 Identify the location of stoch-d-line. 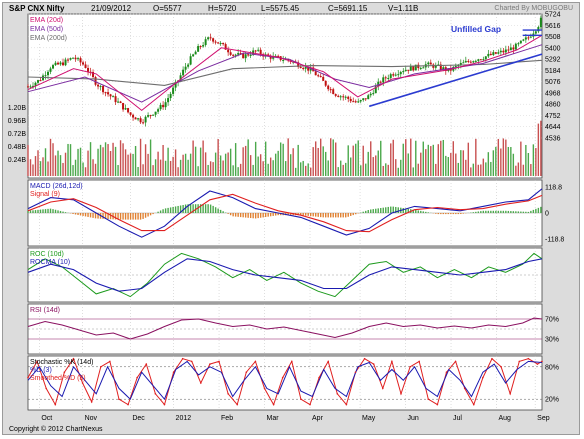
(285, 380).